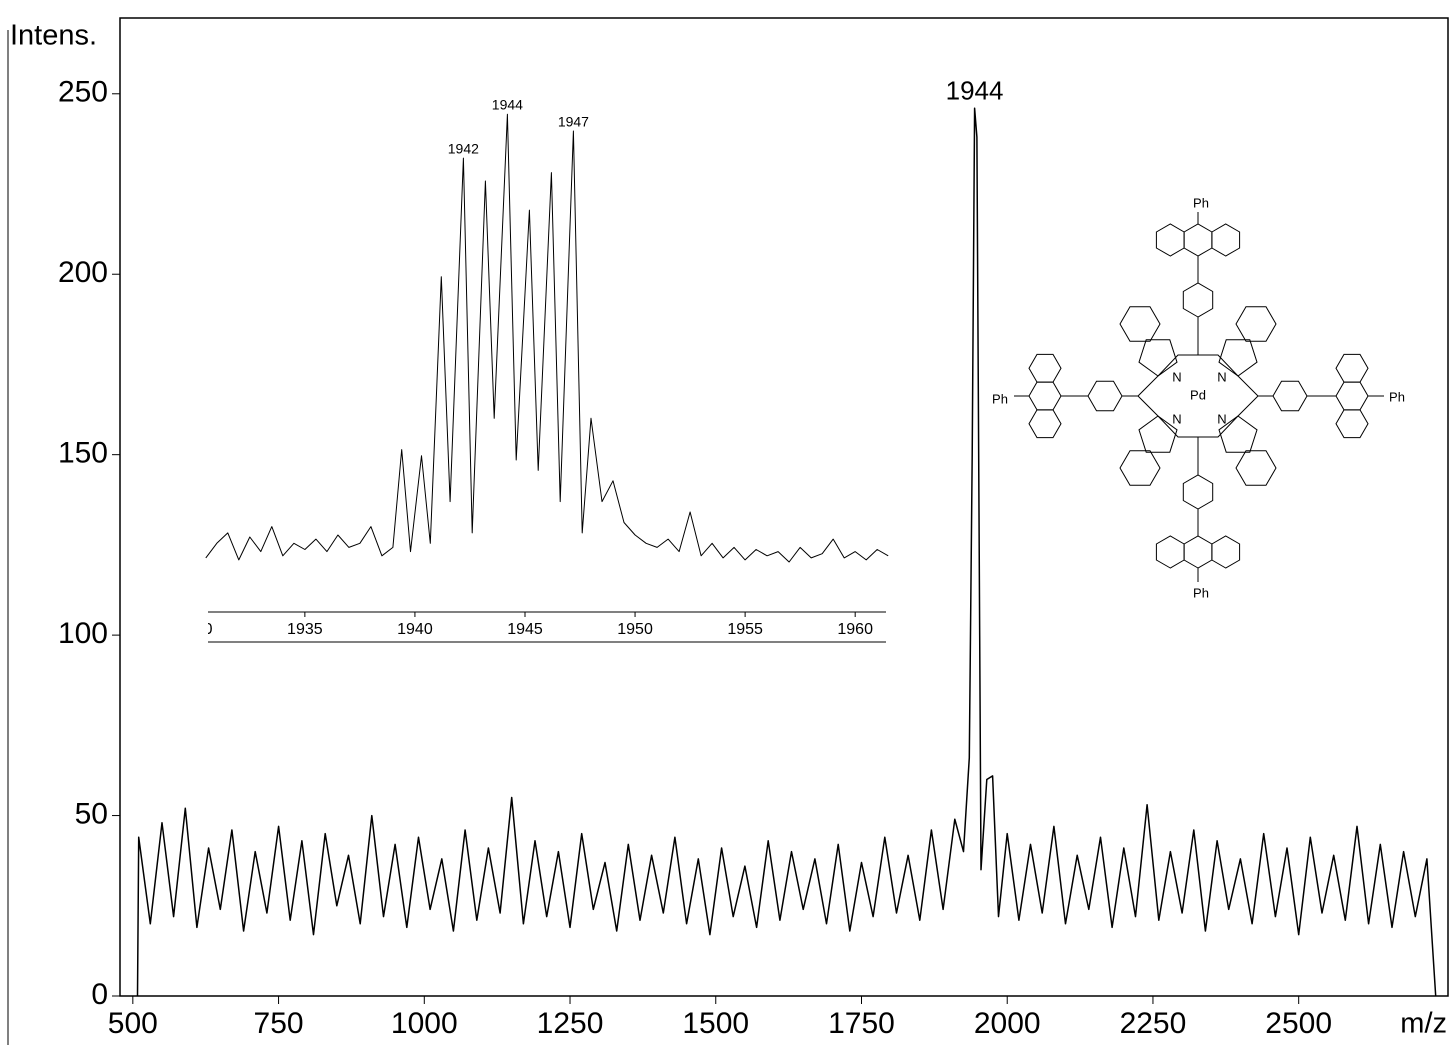  I want to click on y-axis-label: Intens., so click(53, 36).